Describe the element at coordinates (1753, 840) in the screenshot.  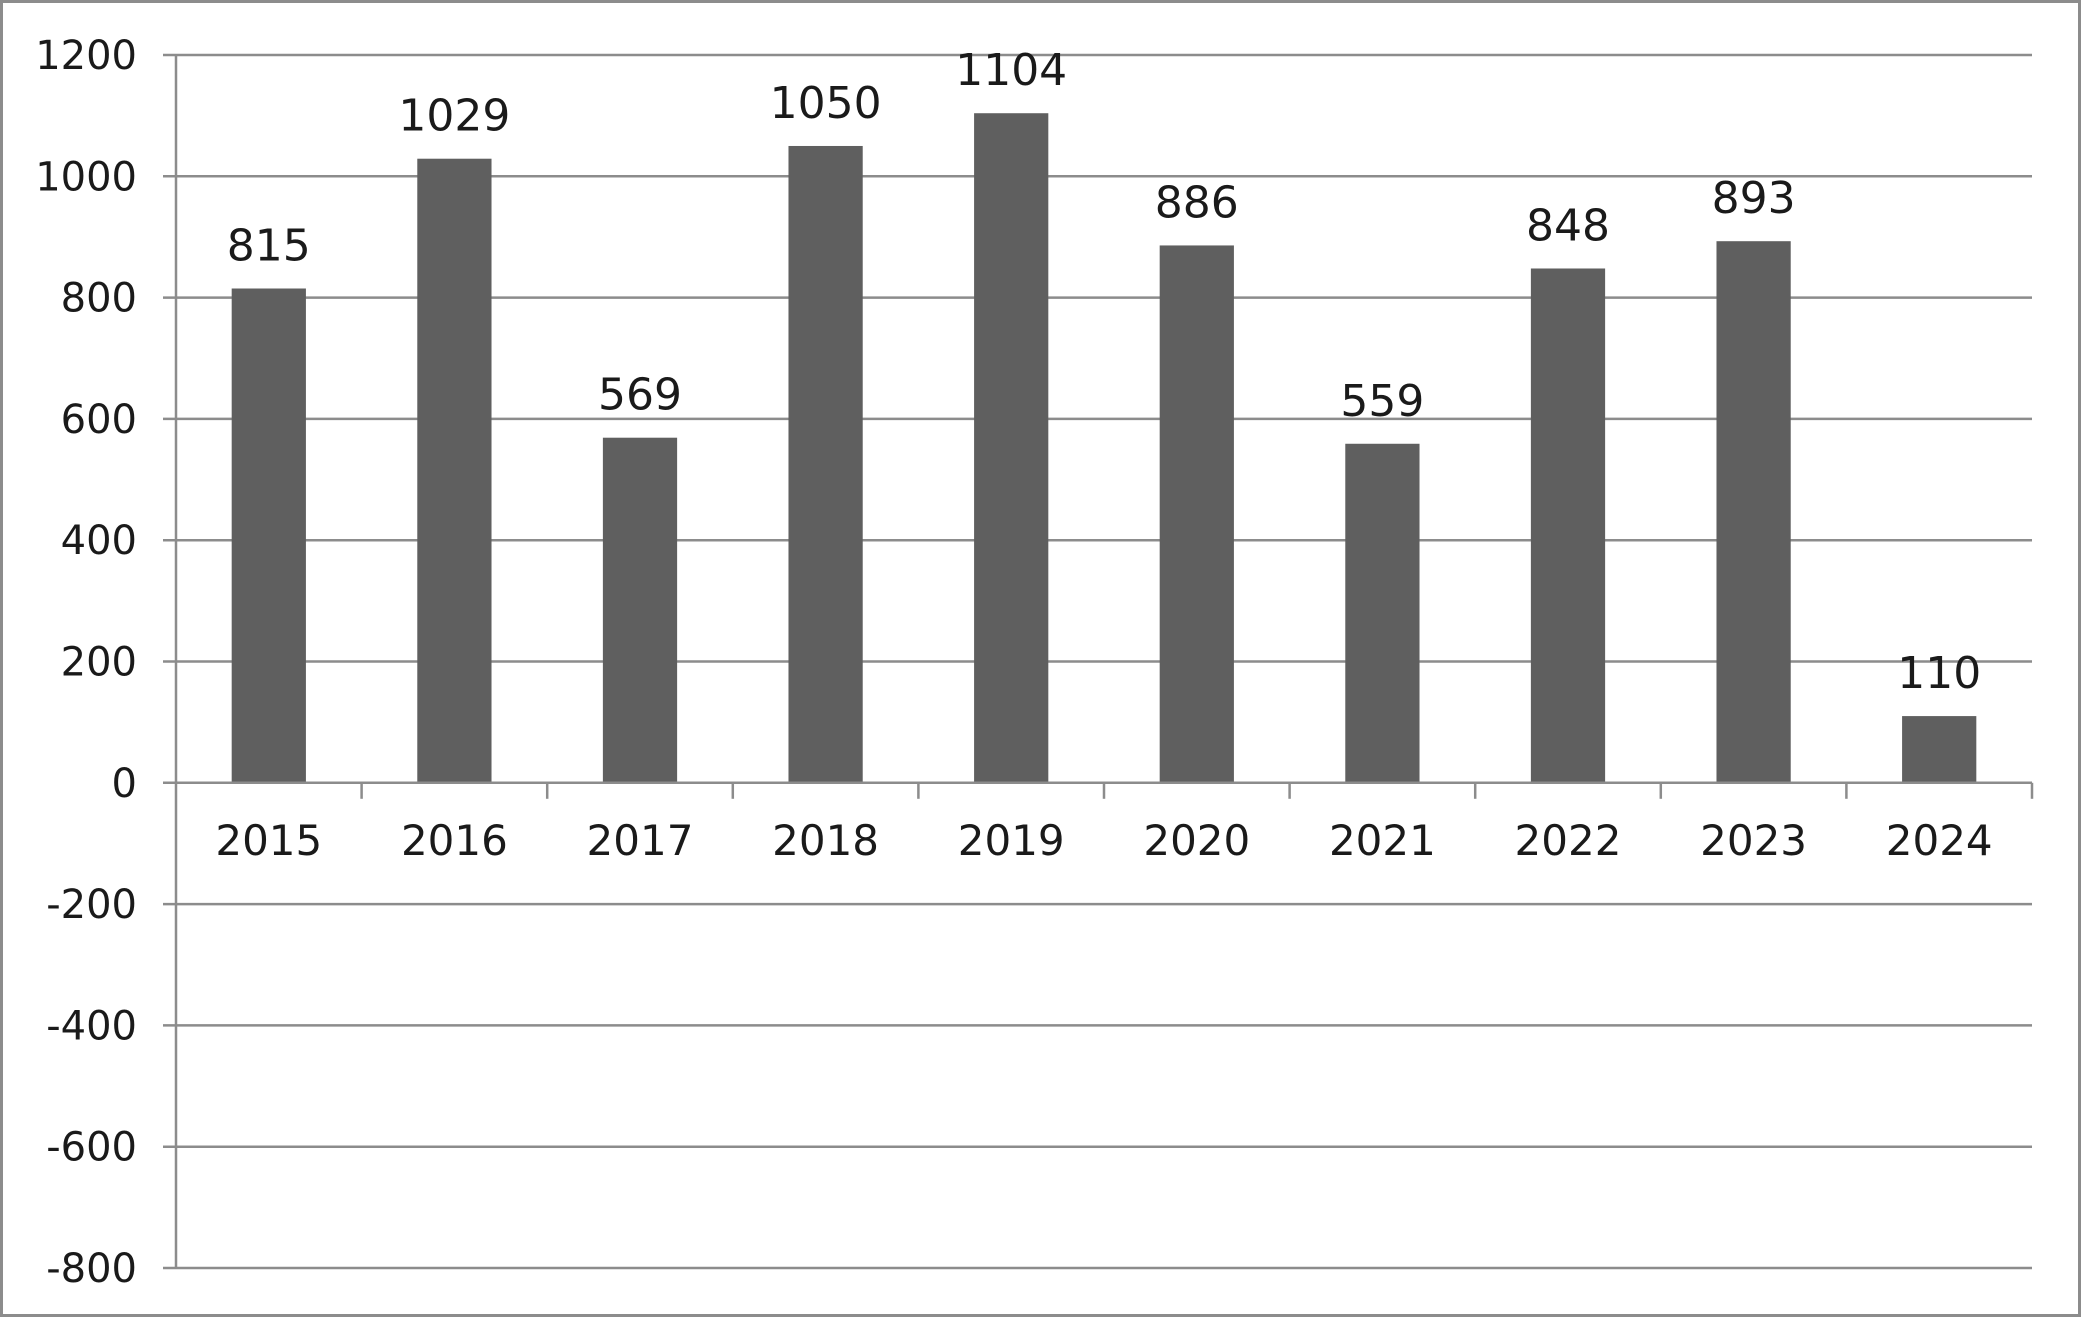
I see `x-tick-label: 2023` at that location.